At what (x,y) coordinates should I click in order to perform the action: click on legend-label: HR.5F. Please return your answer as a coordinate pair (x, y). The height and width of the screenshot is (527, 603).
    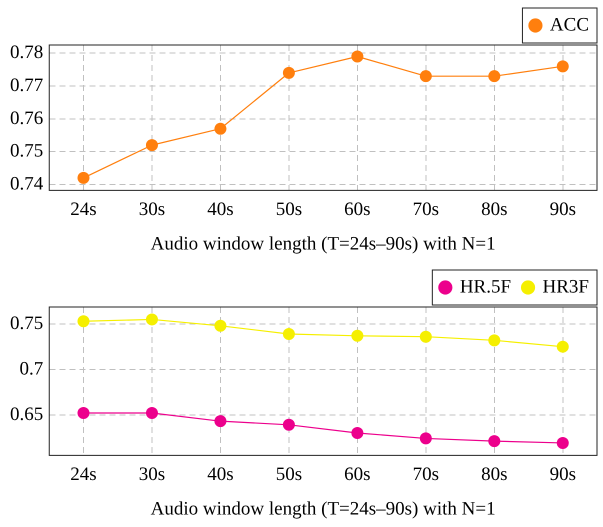
    Looking at the image, I should click on (486, 287).